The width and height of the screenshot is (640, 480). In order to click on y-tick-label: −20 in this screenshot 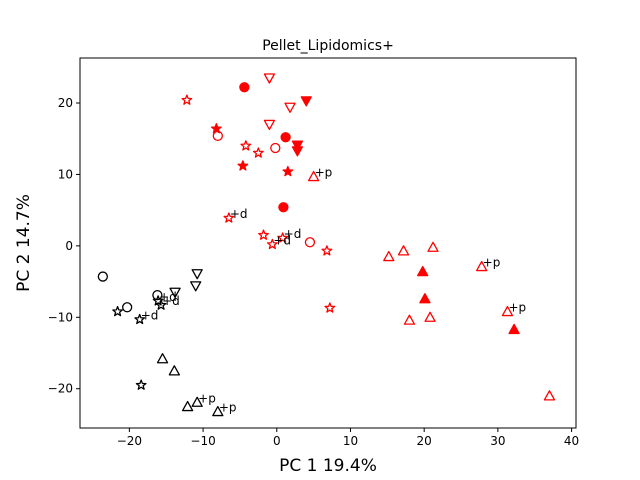, I will do `click(60, 389)`.